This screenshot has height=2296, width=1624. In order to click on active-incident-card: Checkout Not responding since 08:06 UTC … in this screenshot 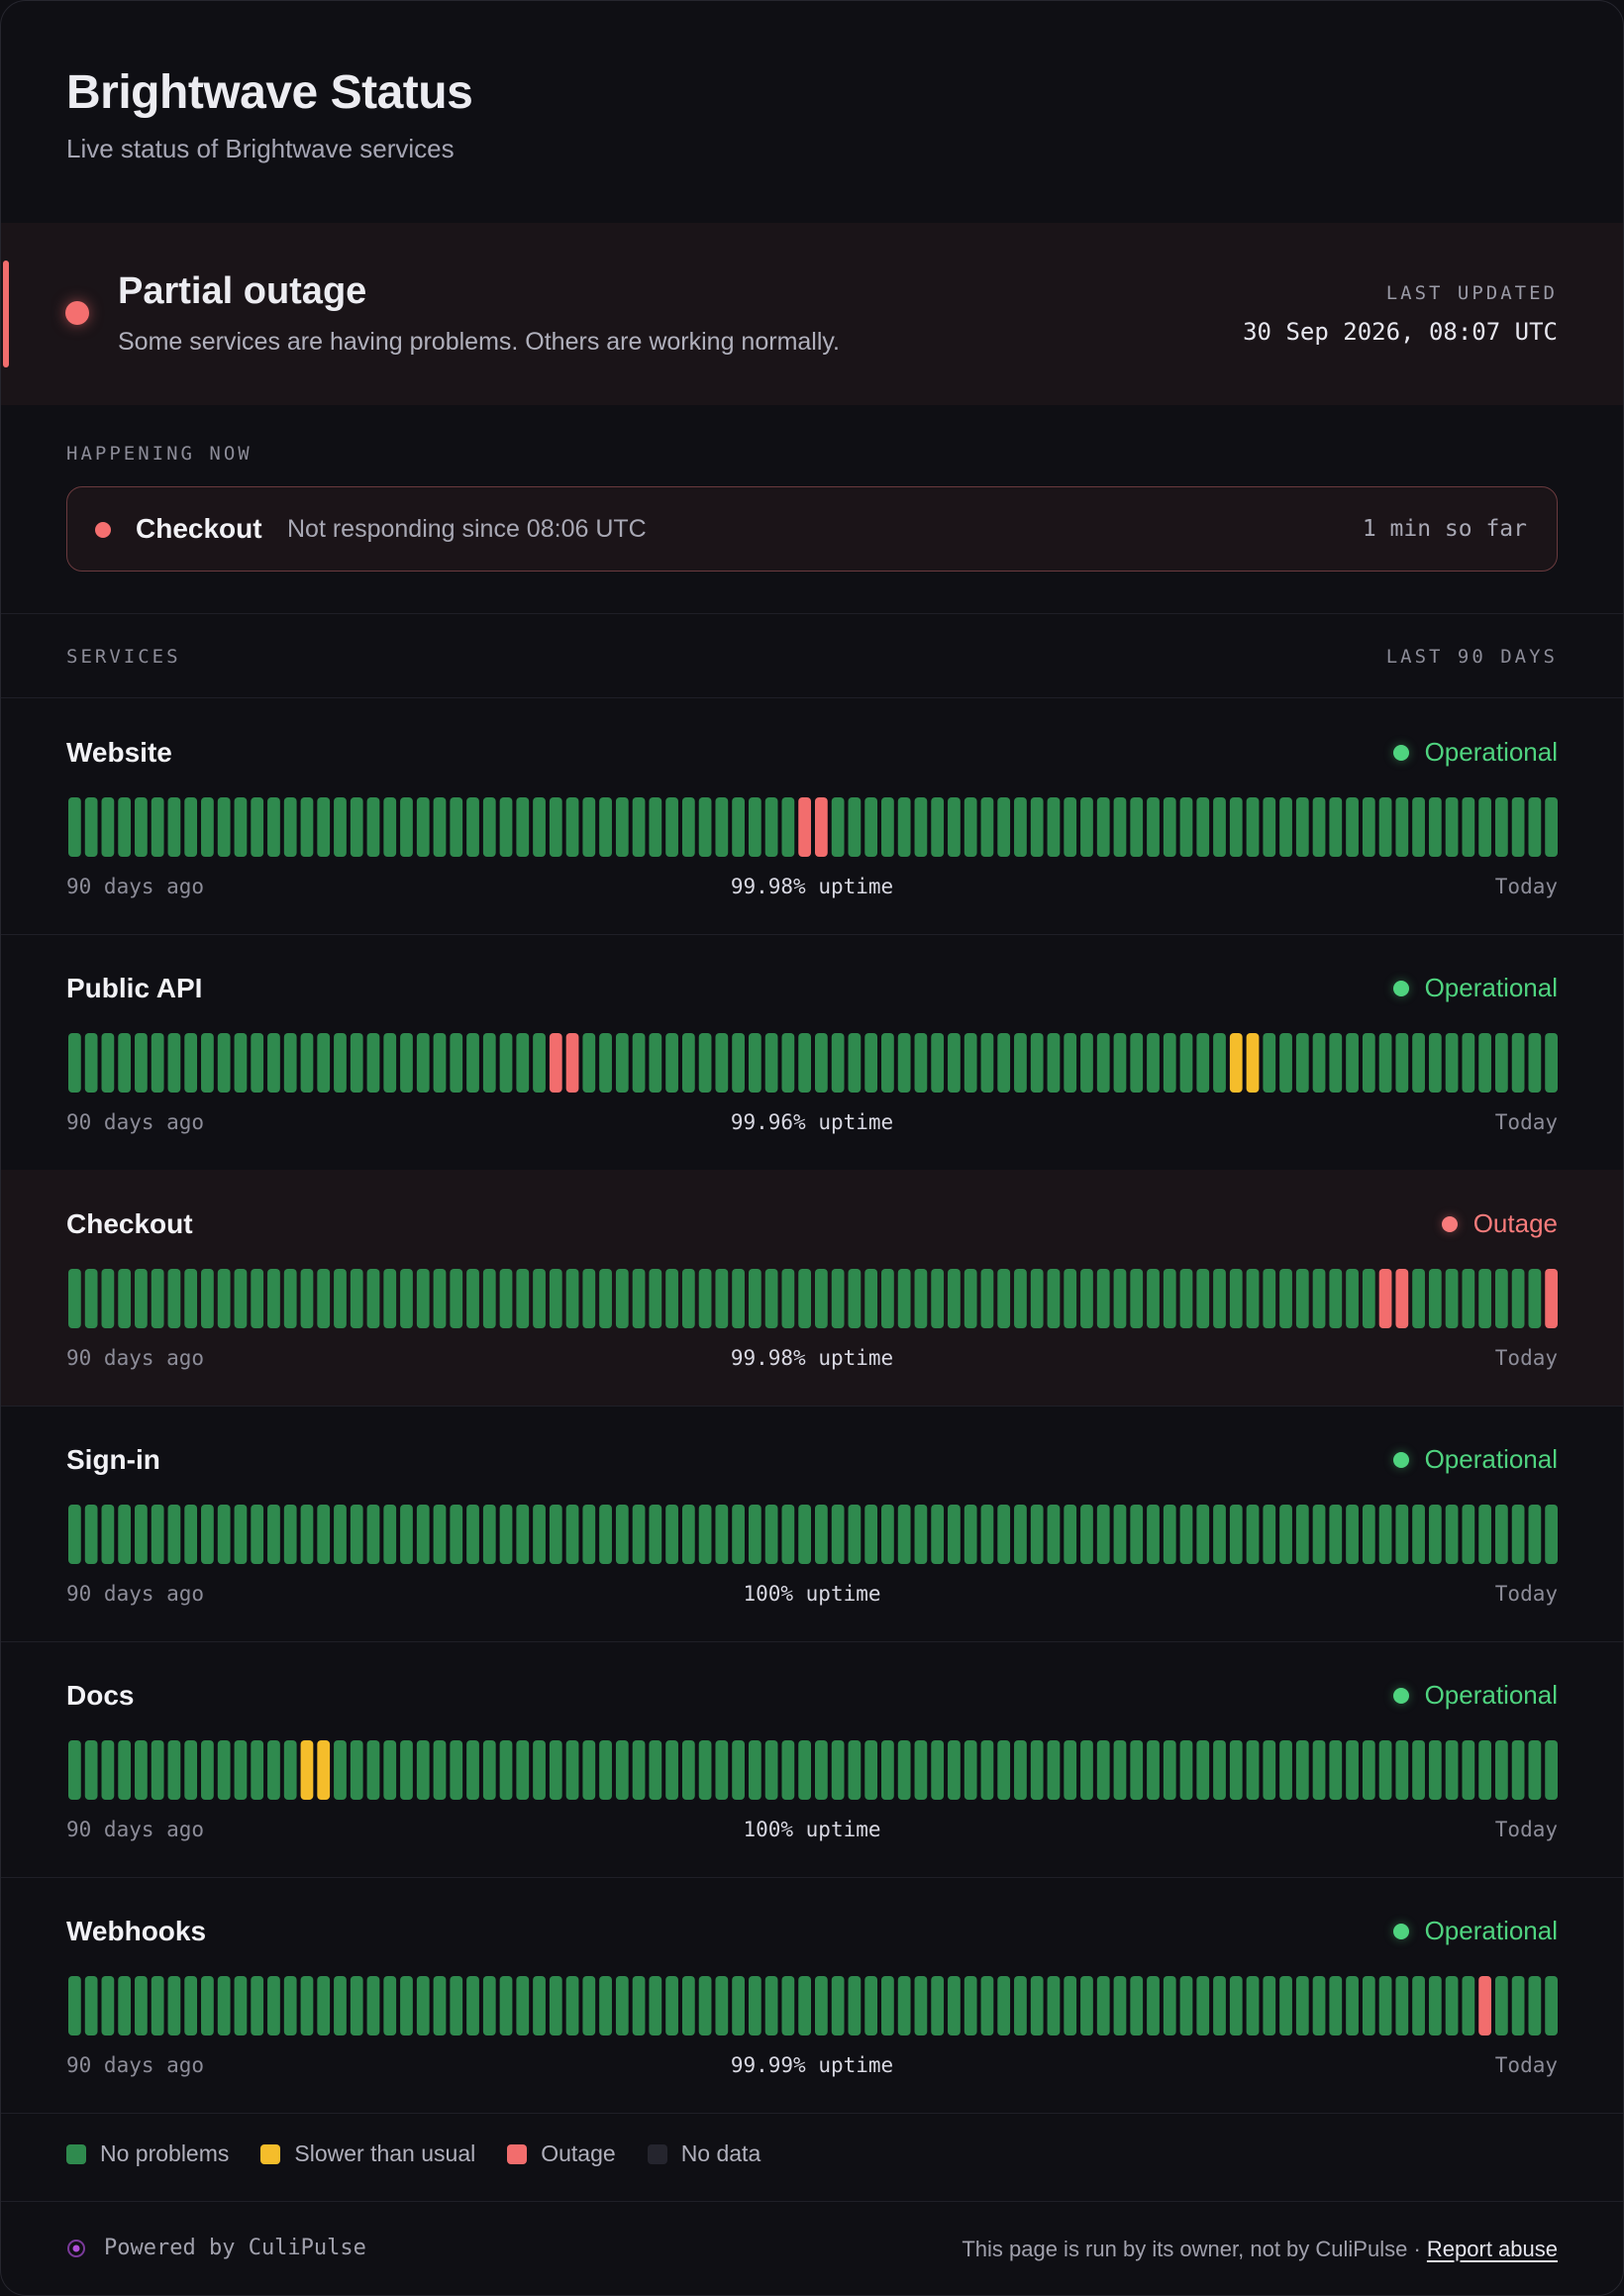, I will do `click(812, 529)`.